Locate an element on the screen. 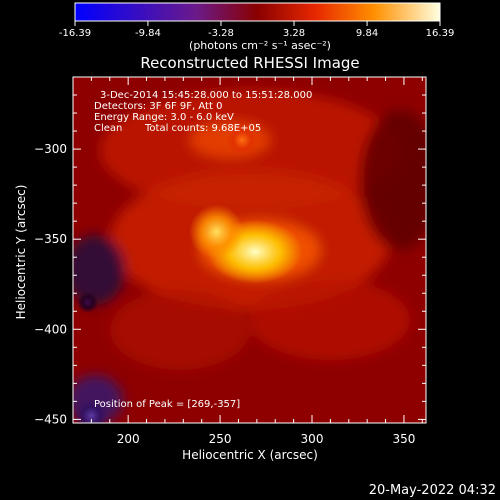 Image resolution: width=500 pixels, height=500 pixels. annotation-energy: Energy Range: 3.0 - 6.0 keV is located at coordinates (164, 117).